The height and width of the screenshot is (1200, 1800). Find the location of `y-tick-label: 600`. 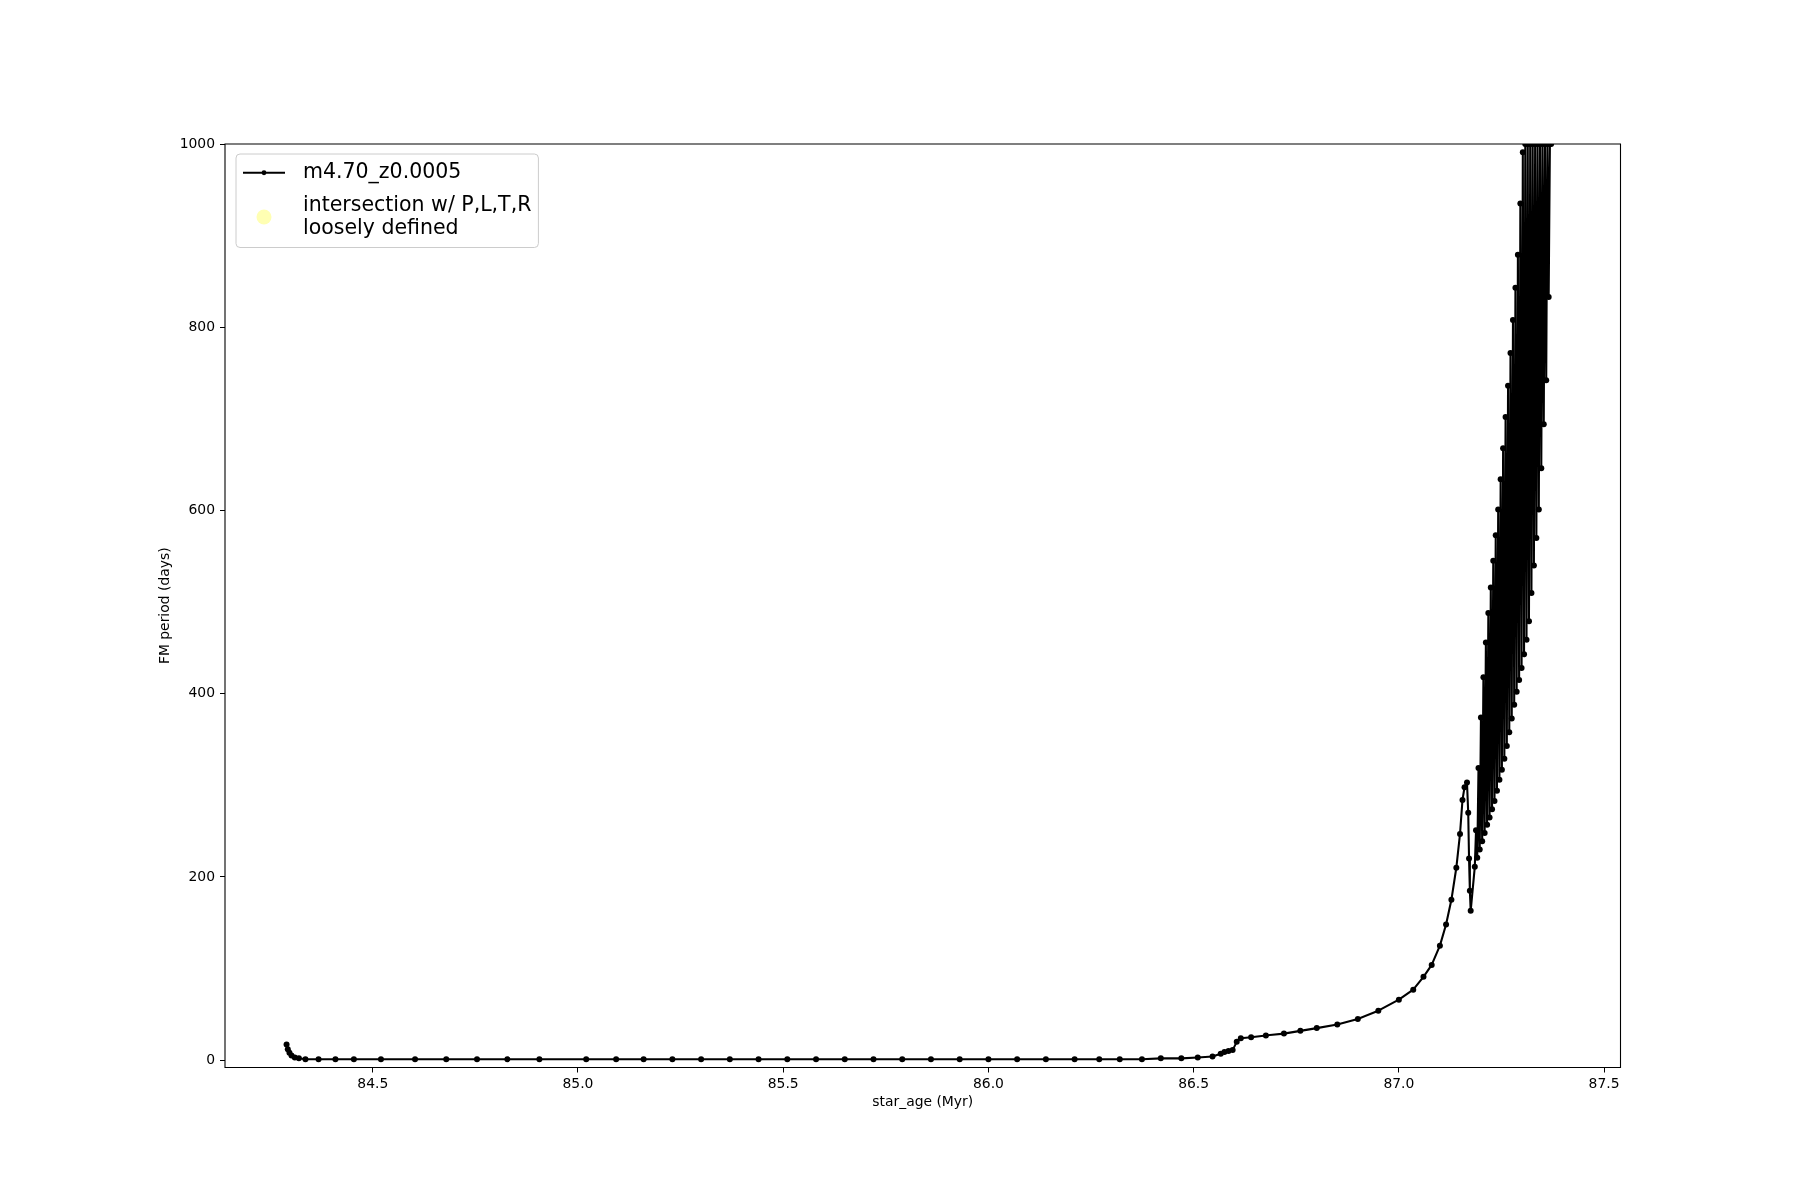

y-tick-label: 600 is located at coordinates (201, 509).